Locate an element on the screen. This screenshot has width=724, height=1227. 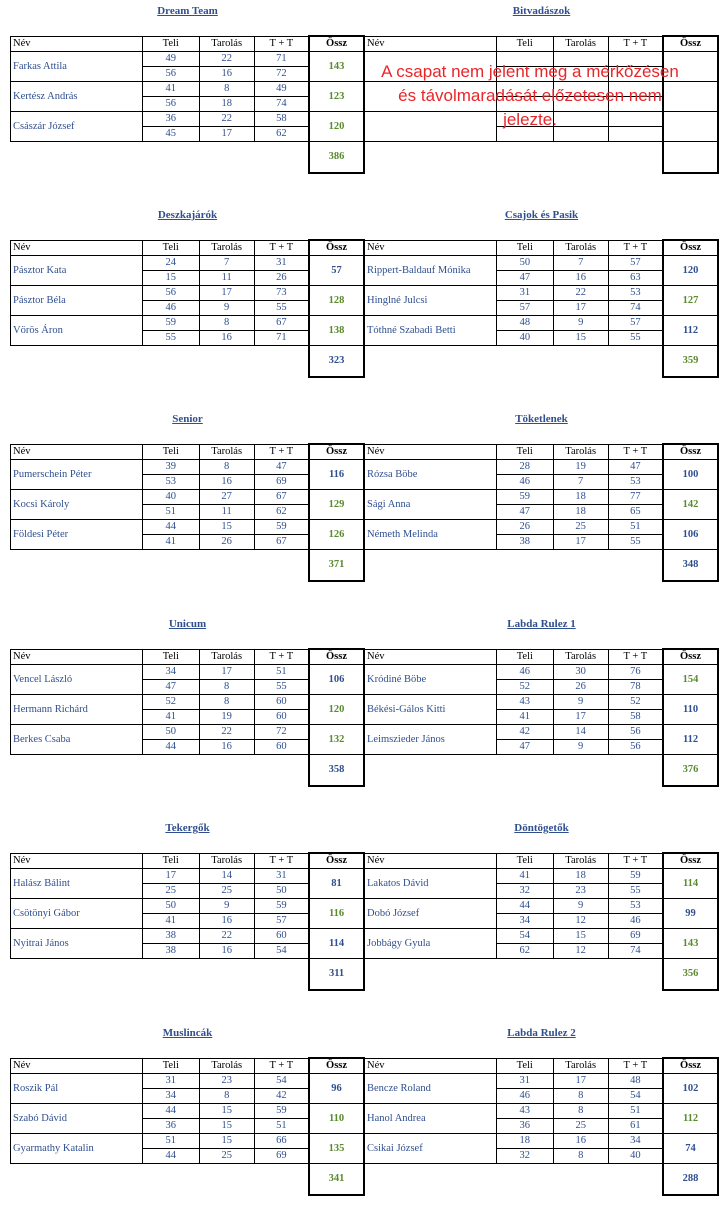
table-row: Csikai József 18 16 34 74 is located at coordinates (541, 1148).